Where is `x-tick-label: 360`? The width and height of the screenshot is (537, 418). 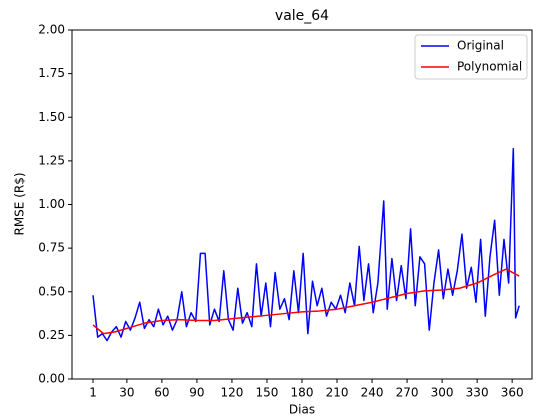
x-tick-label: 360 is located at coordinates (512, 393).